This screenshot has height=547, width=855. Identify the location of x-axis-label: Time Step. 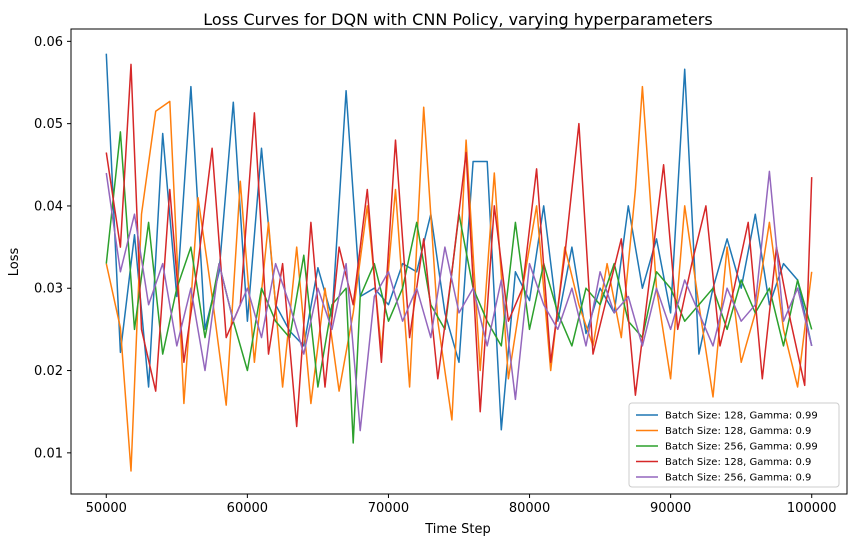
(457, 529).